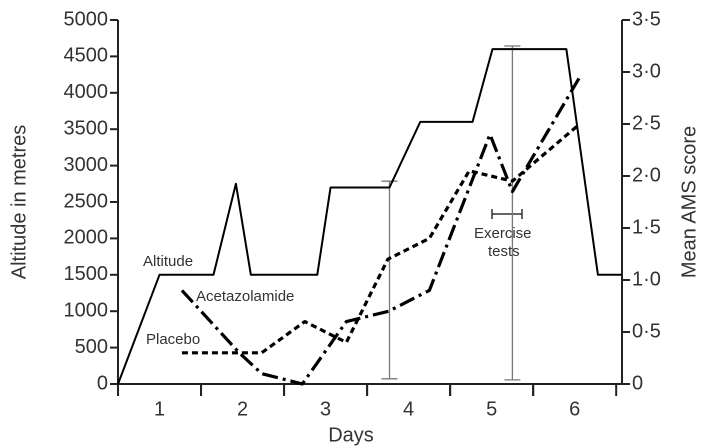 The height and width of the screenshot is (448, 702). Describe the element at coordinates (102, 383) in the screenshot. I see `y-tick-label: 0` at that location.